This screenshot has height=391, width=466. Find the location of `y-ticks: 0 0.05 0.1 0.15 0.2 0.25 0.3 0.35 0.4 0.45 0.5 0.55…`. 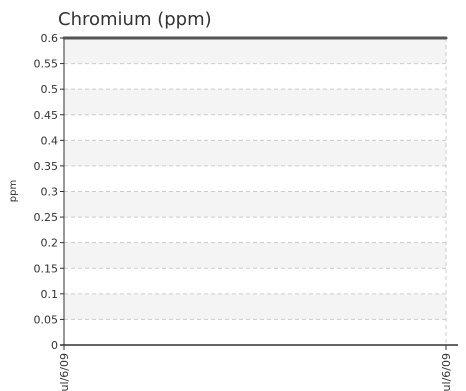

y-ticks: 0 0.05 0.1 0.15 0.2 0.25 0.3 0.35 0.4 0.45 0.5 0.55… is located at coordinates (49, 192).